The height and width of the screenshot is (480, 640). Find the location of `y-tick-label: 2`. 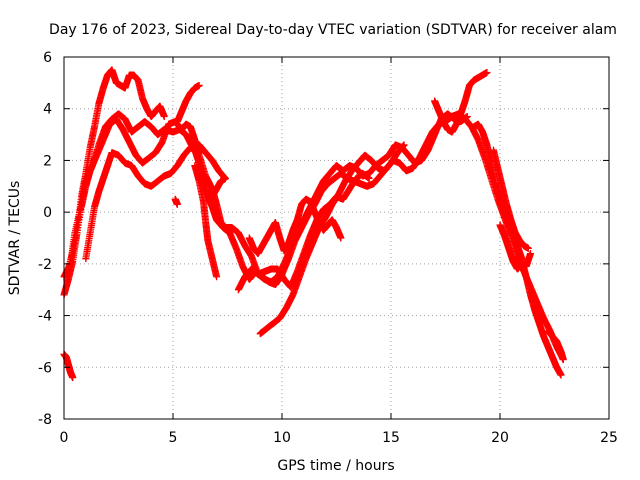

y-tick-label: 2 is located at coordinates (47, 161).